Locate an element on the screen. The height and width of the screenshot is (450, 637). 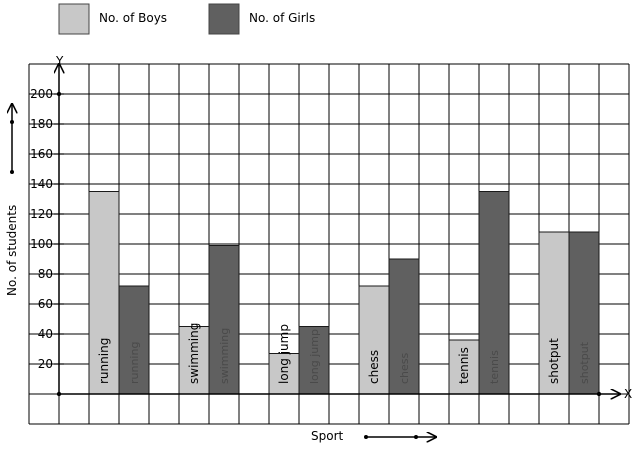
y-tick-label: 140 is located at coordinates (41, 184).